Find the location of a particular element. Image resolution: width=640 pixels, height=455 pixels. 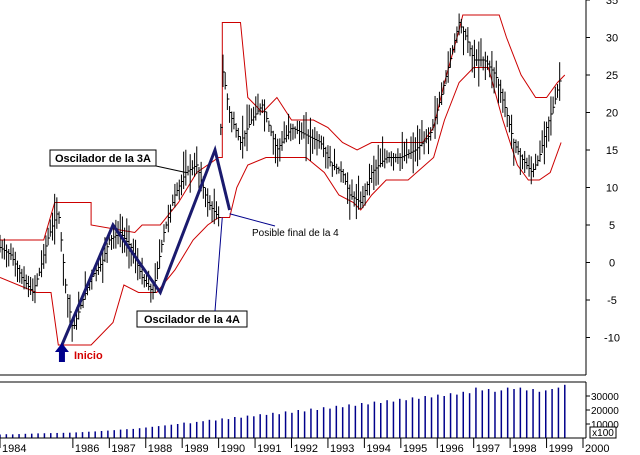

osc-3a-leader is located at coordinates (170, 169).